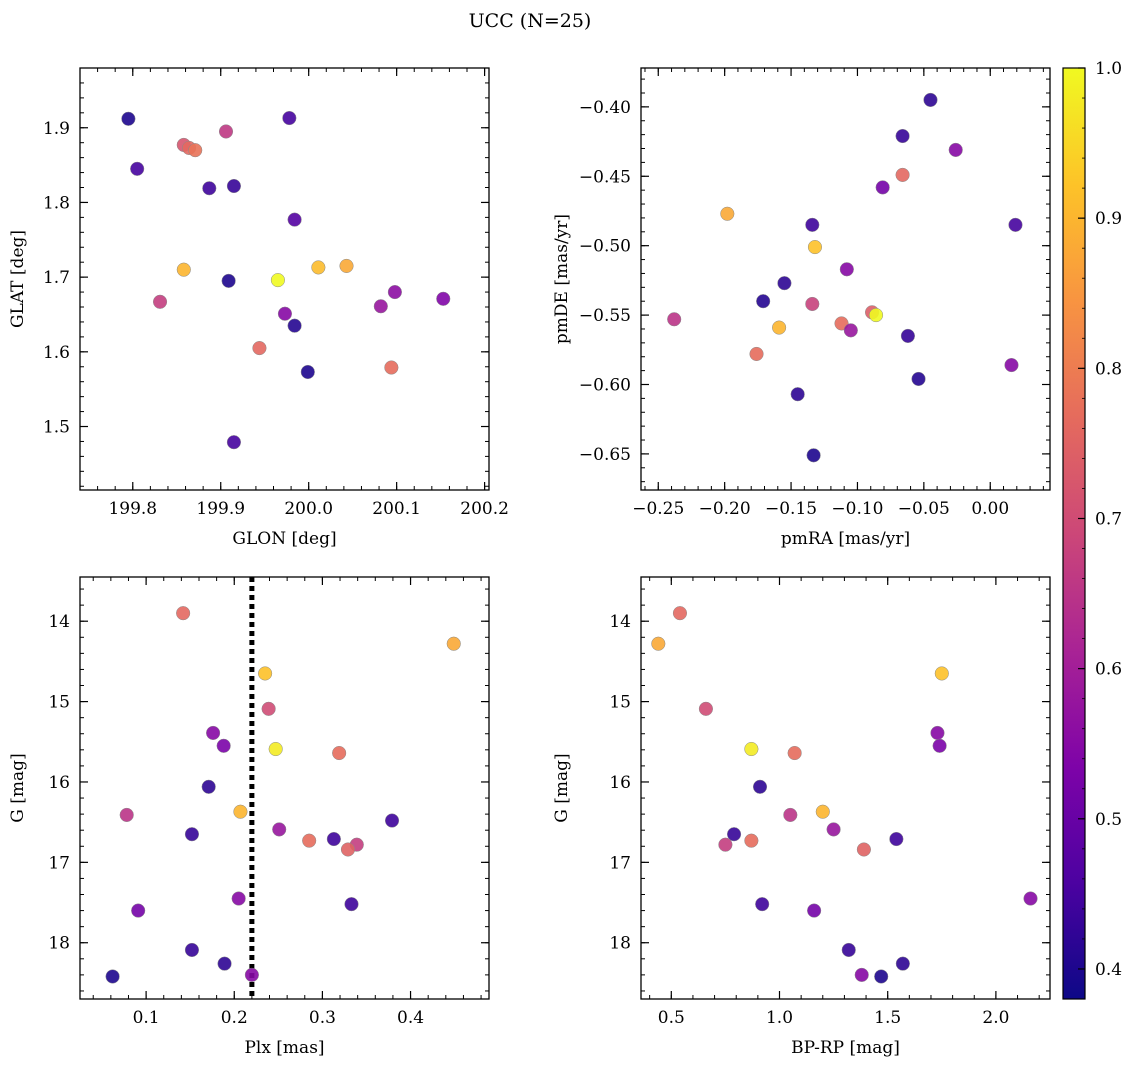  Describe the element at coordinates (605, 455) in the screenshot. I see `y-tick-label: −0.65` at that location.